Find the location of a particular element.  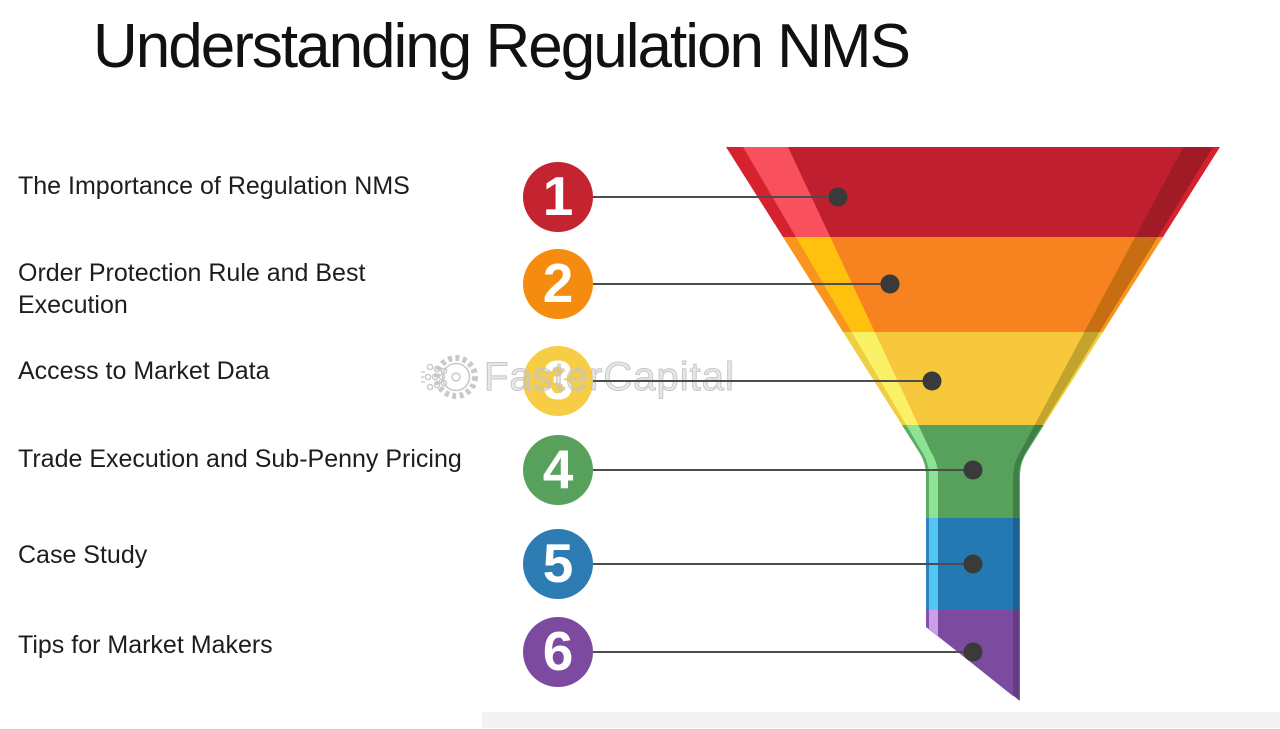

item-number: 1 is located at coordinates (558, 195).